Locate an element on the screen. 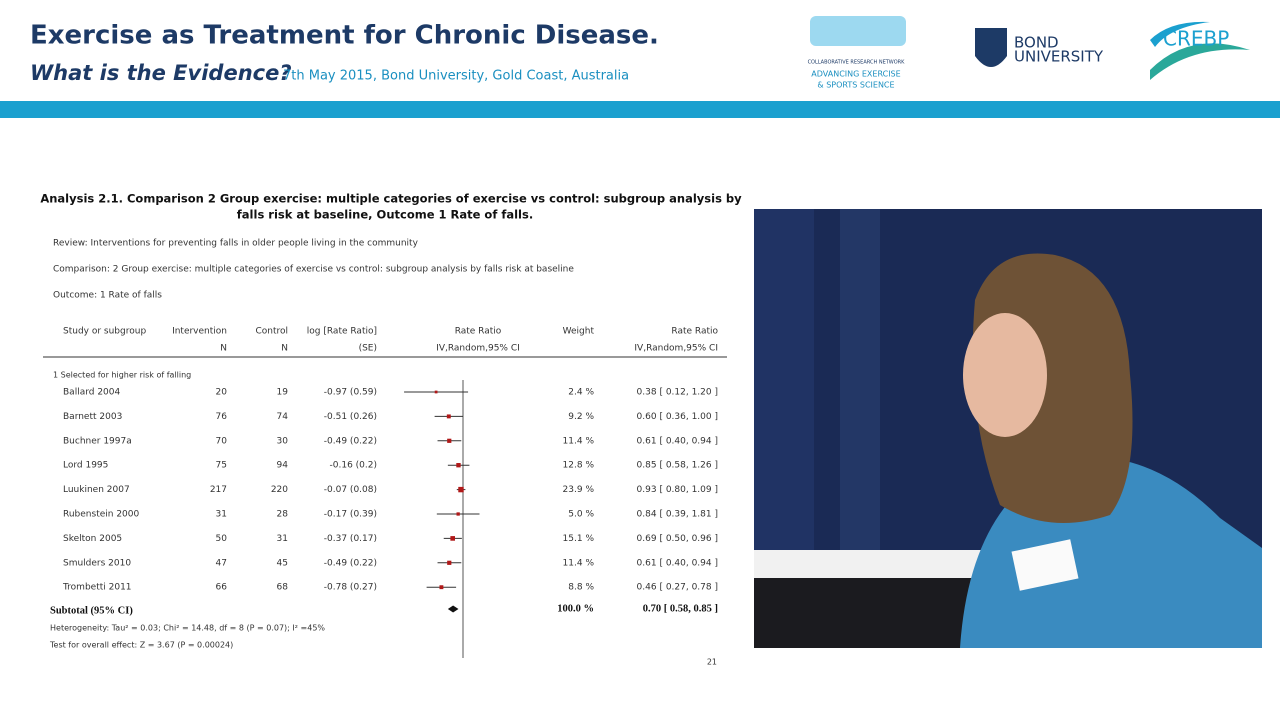 The width and height of the screenshot is (1280, 720). log-rate-ratio: -0.07 (0.08) is located at coordinates (350, 490).